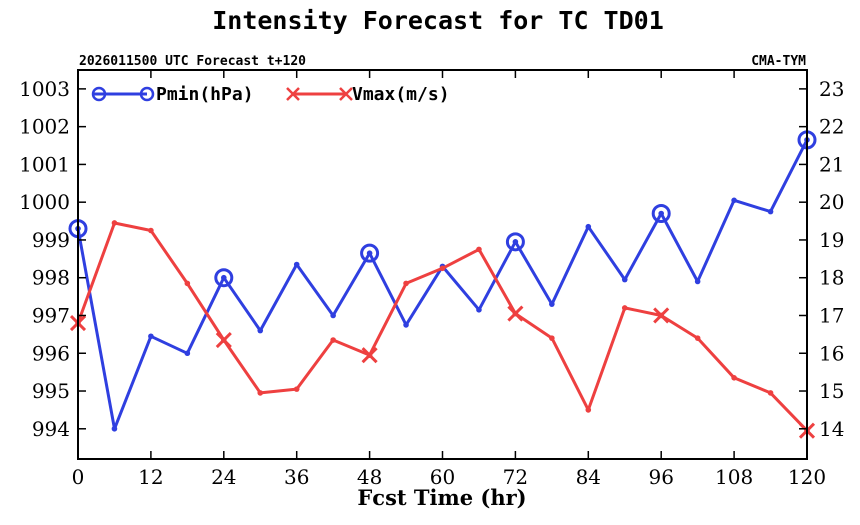 This screenshot has height=525, width=860. Describe the element at coordinates (441, 497) in the screenshot. I see `x-axis-label: Fcst Time (hr)` at that location.